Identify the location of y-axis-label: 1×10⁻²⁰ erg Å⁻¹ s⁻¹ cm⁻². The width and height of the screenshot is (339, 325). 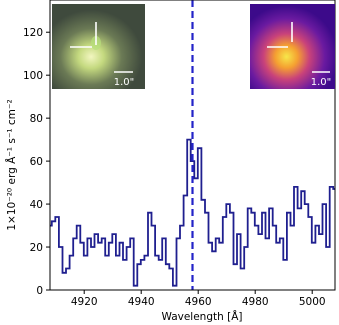
(11, 164).